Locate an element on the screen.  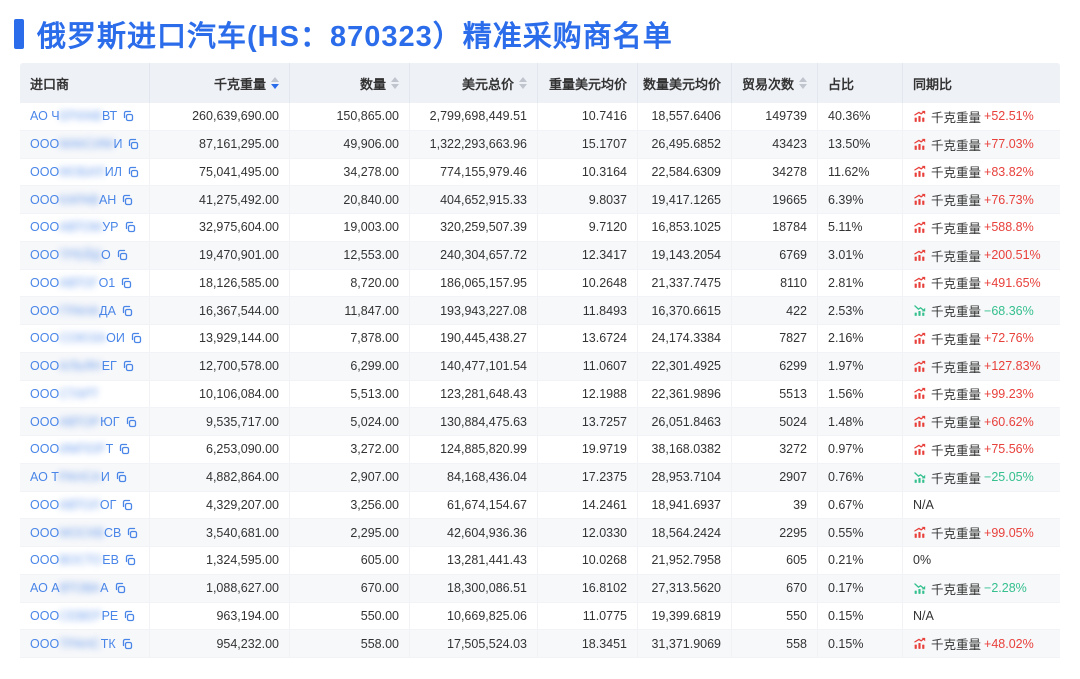
importer-cell: ООО АВТОР ЮГ is located at coordinates (85, 421).